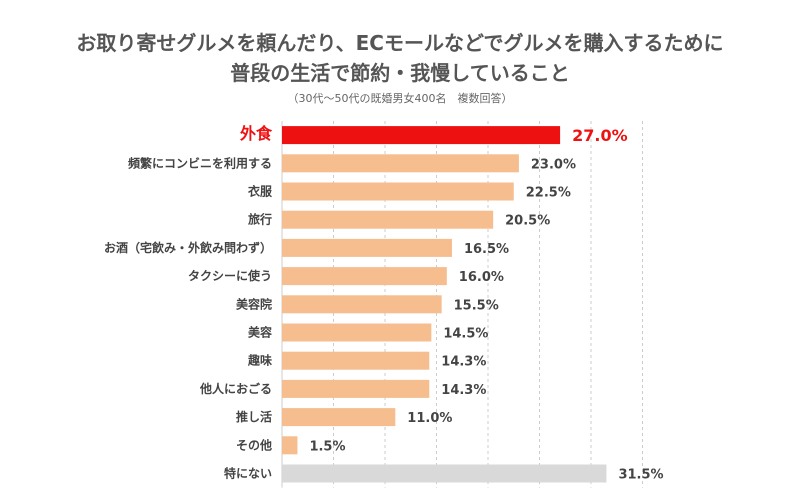 The image size is (800, 500). What do you see at coordinates (188, 247) in the screenshot?
I see `category-label: お酒（宅飲み・外飲み問わず）` at bounding box center [188, 247].